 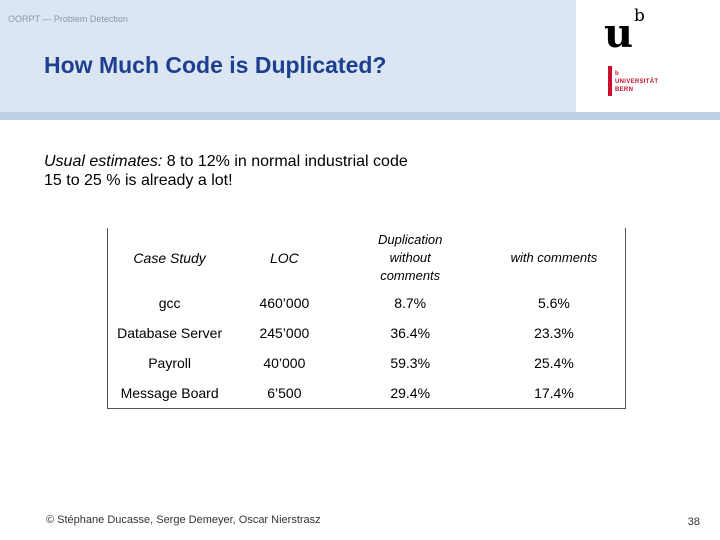 What do you see at coordinates (619, 33) in the screenshot?
I see `logo-letter-u: u` at bounding box center [619, 33].